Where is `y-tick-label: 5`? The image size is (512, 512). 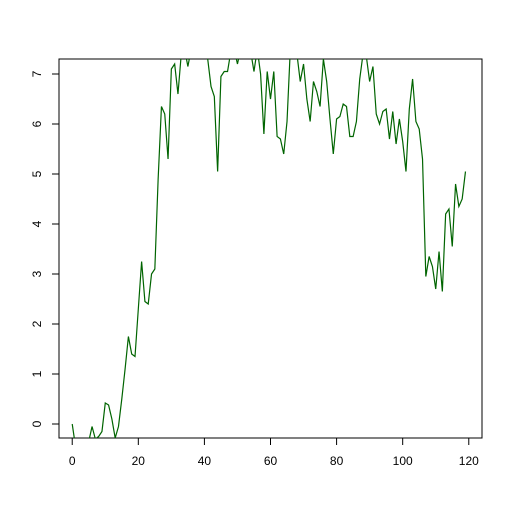 y-tick-label: 5 is located at coordinates (37, 173).